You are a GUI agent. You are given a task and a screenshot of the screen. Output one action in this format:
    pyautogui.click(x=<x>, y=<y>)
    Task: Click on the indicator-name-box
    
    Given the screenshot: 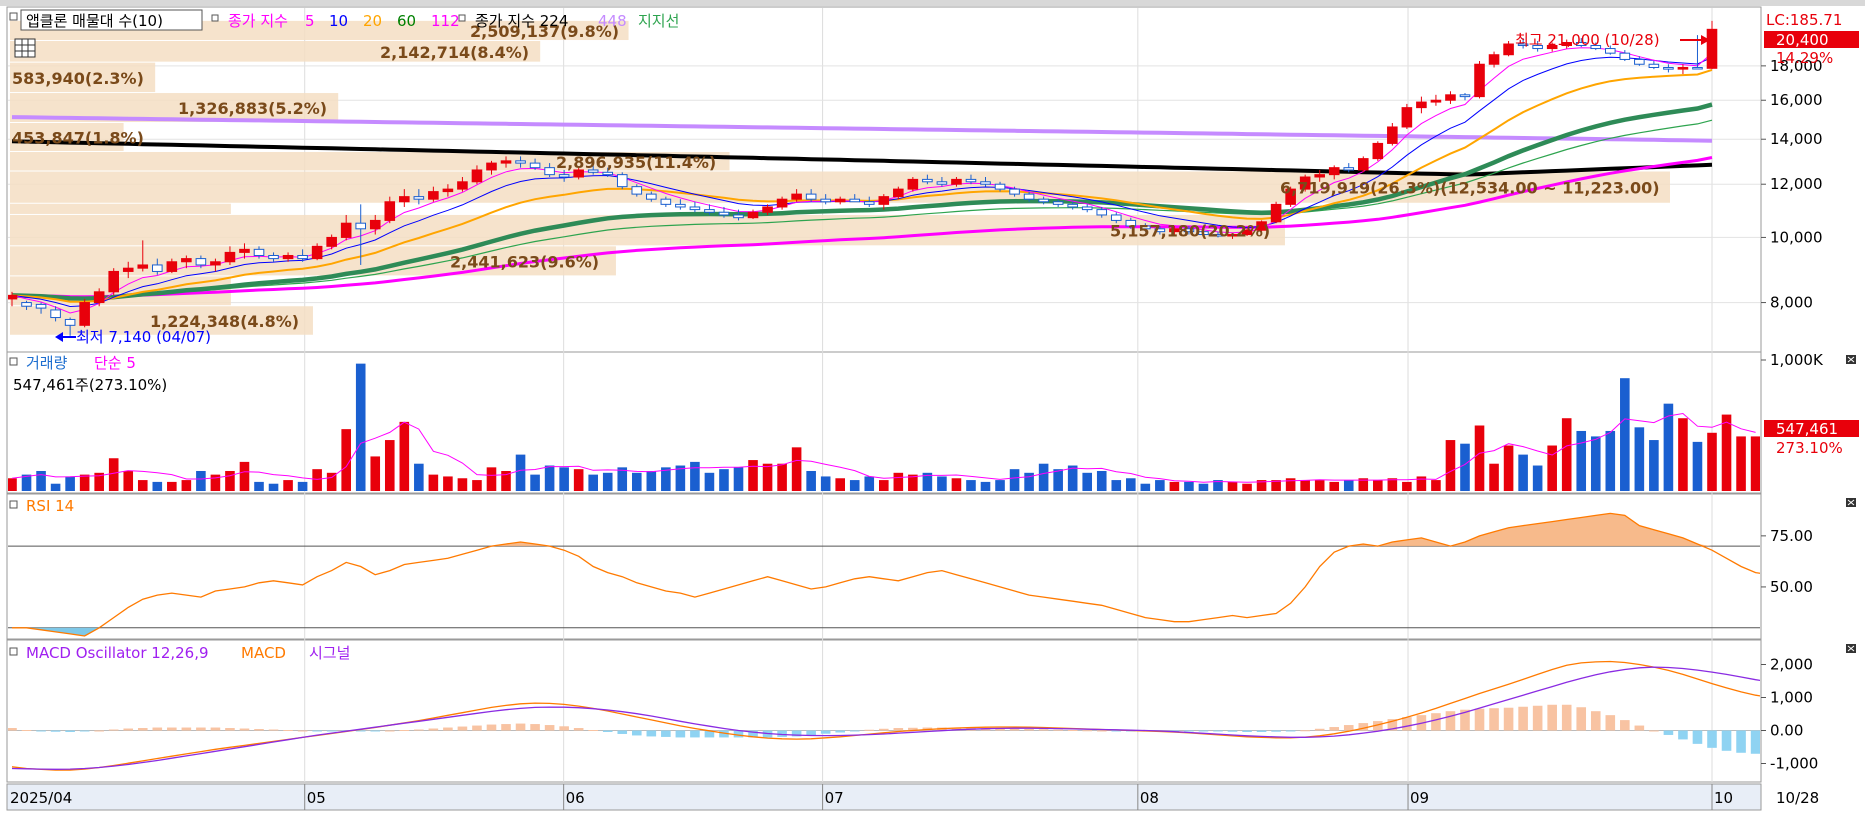 What is the action you would take?
    pyautogui.click(x=111, y=20)
    